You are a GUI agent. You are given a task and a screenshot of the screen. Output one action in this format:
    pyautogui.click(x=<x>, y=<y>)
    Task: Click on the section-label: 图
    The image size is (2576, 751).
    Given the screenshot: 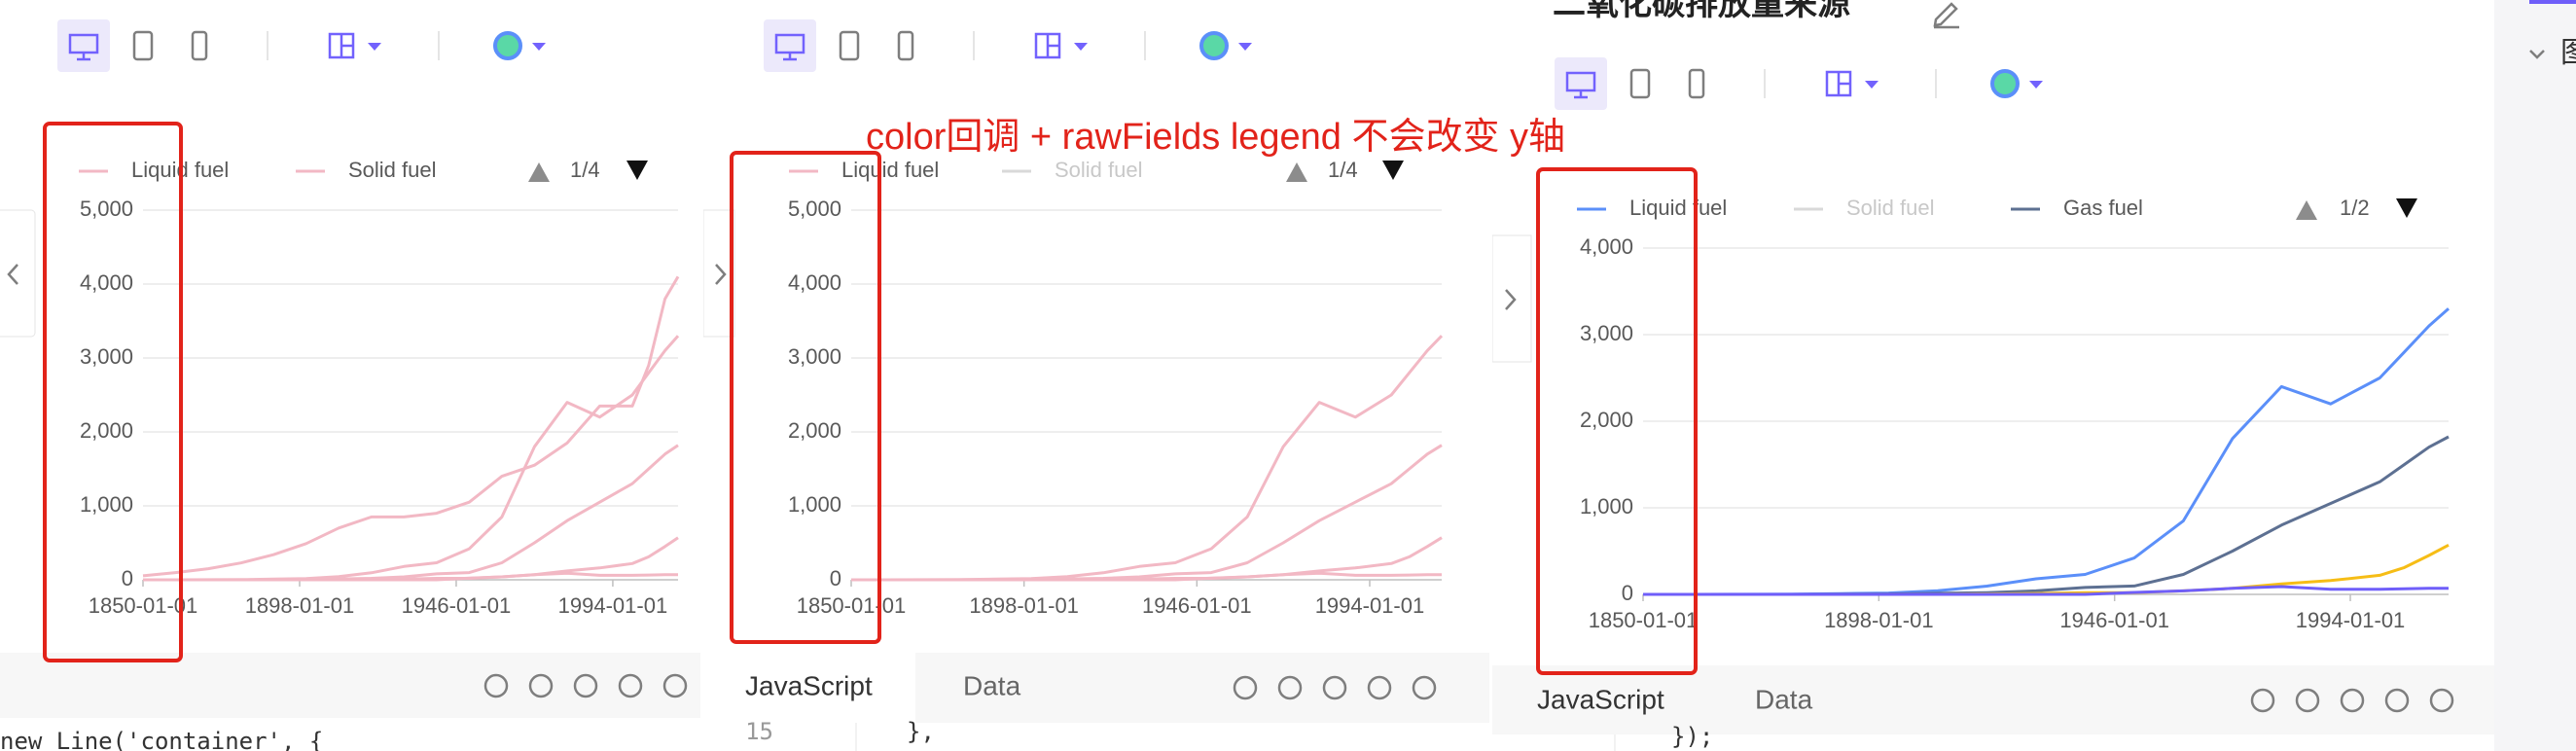 What is the action you would take?
    pyautogui.click(x=2568, y=53)
    